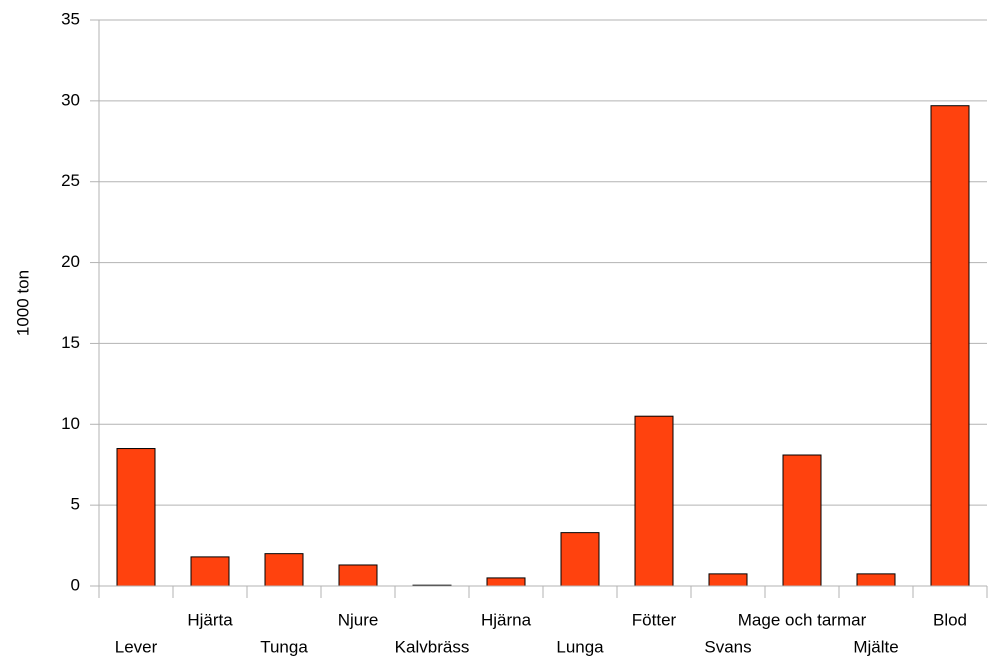 This screenshot has height=657, width=996. Describe the element at coordinates (70, 99) in the screenshot. I see `y-tick-label: 30` at that location.